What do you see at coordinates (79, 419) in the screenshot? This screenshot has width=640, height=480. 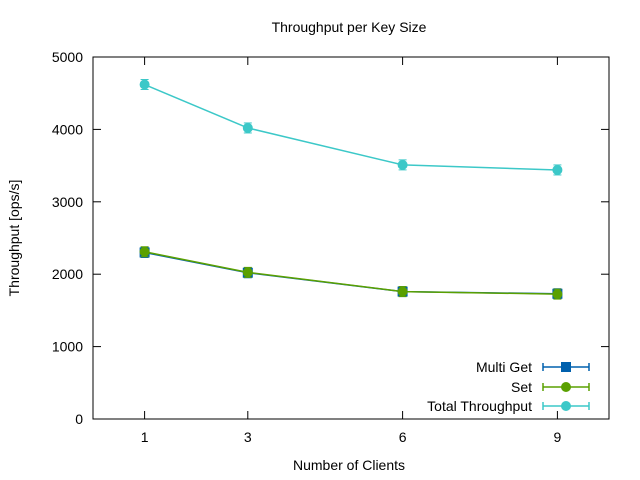 I see `y-tick-label: 0` at bounding box center [79, 419].